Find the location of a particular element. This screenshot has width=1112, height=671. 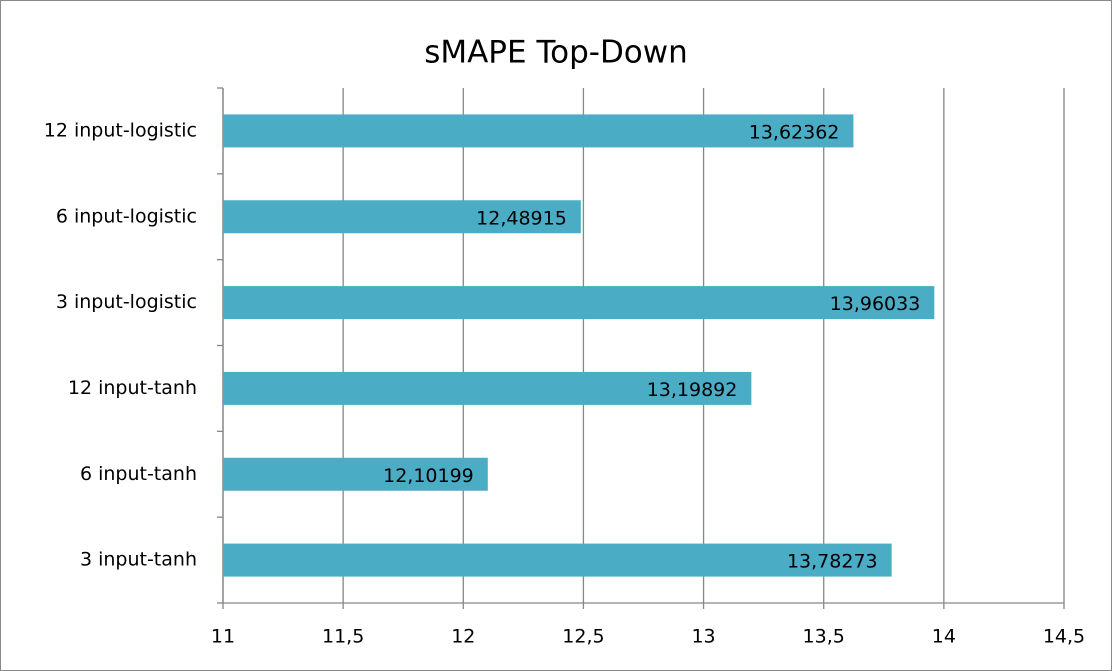

data-label: 13,19892 is located at coordinates (692, 390).